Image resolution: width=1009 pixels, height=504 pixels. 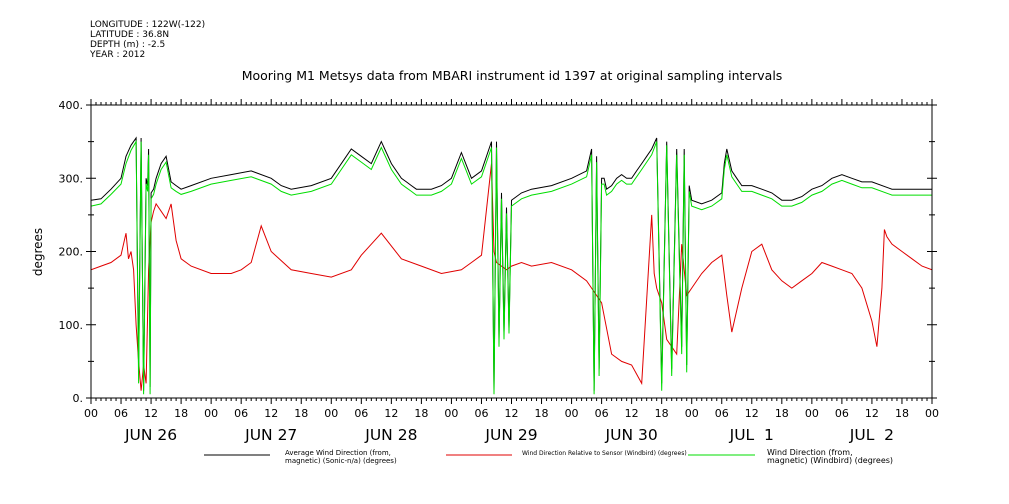 What do you see at coordinates (510, 435) in the screenshot?
I see `x-day-label: JUN 29` at bounding box center [510, 435].